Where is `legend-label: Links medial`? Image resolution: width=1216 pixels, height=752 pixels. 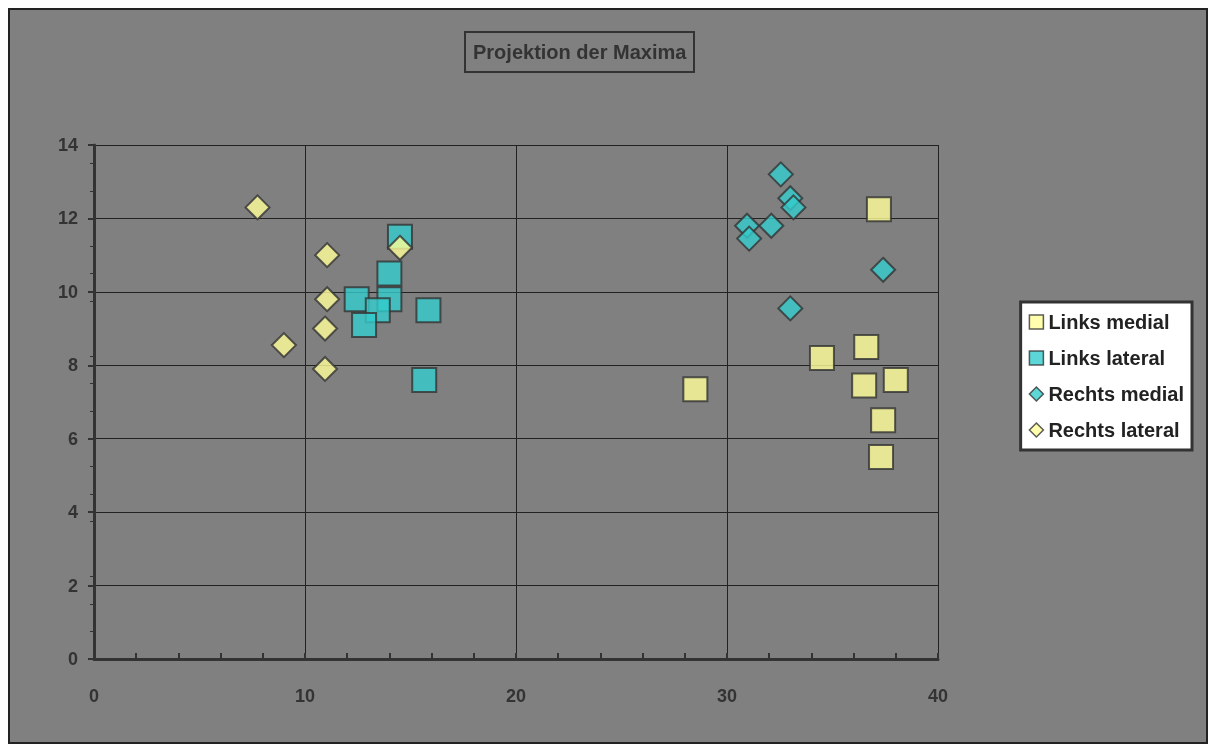
legend-label: Links medial is located at coordinates (1109, 322).